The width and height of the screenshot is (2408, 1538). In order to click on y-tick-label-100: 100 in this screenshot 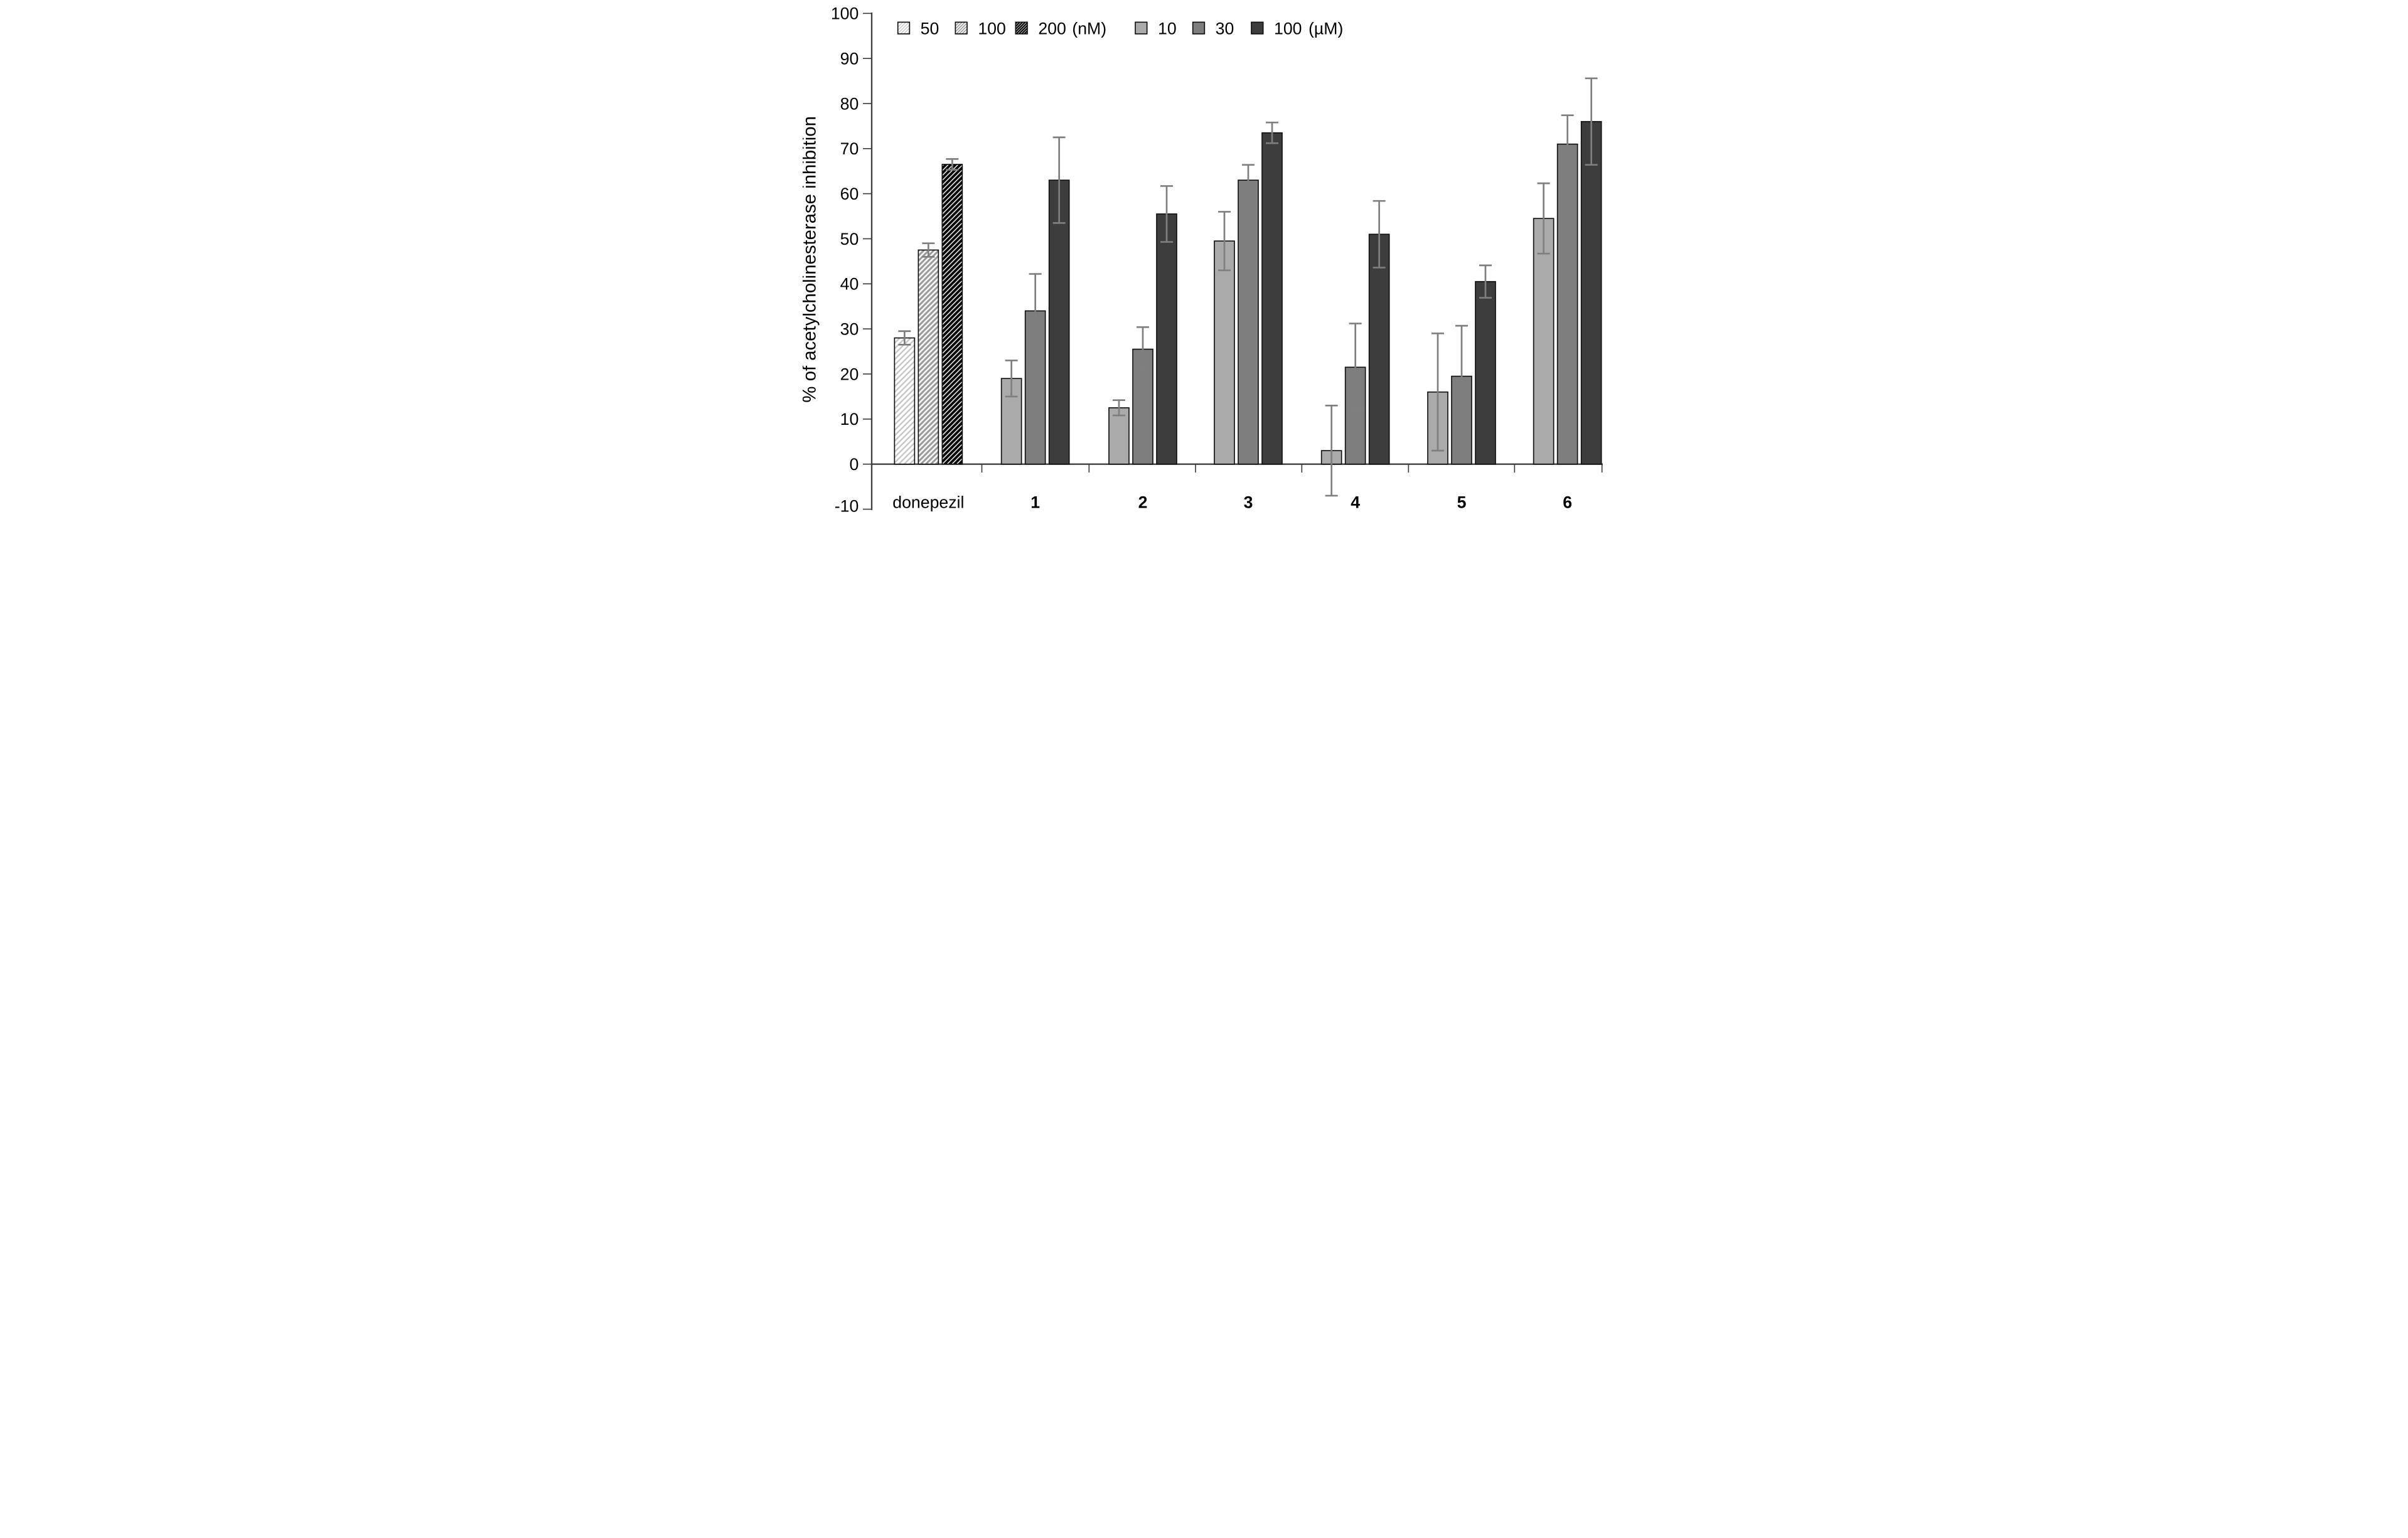, I will do `click(845, 14)`.